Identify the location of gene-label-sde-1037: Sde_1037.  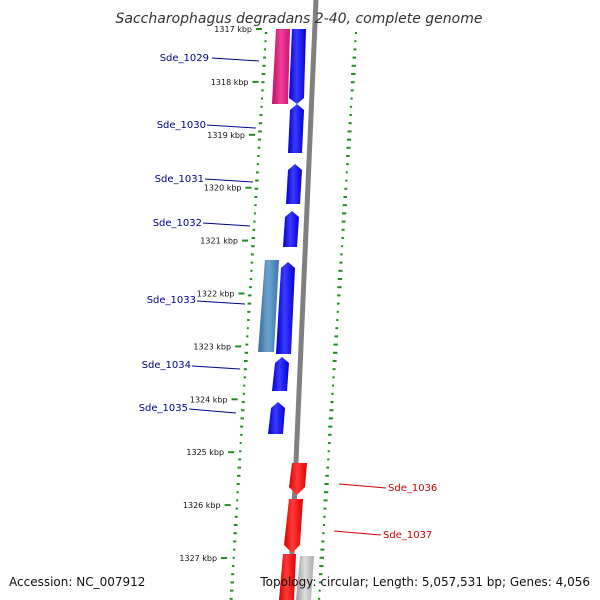
(407, 535).